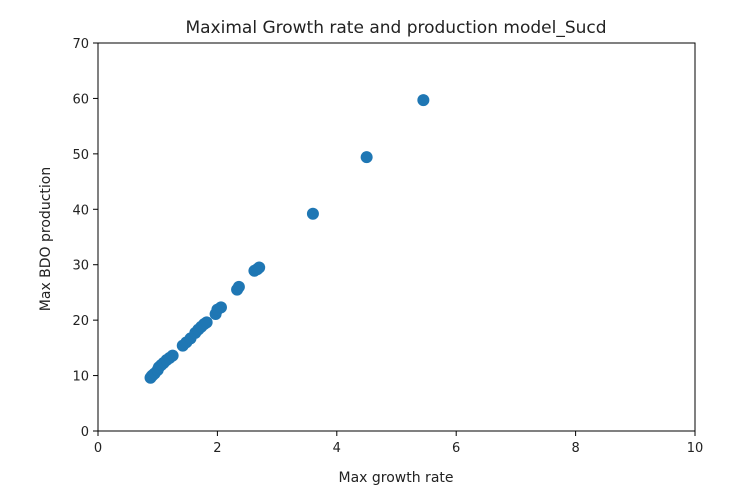  Describe the element at coordinates (85, 432) in the screenshot. I see `y-tick-label: 0` at that location.